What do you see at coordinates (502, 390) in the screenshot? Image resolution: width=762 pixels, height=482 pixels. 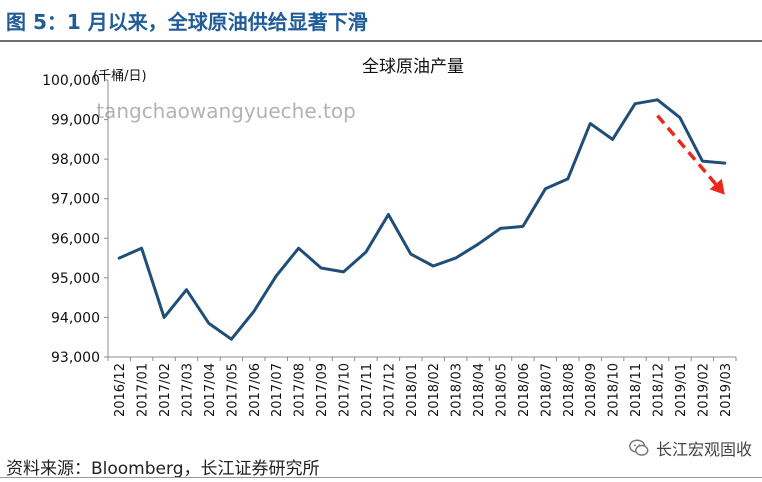 I see `x-tick-label: 2018/05` at bounding box center [502, 390].